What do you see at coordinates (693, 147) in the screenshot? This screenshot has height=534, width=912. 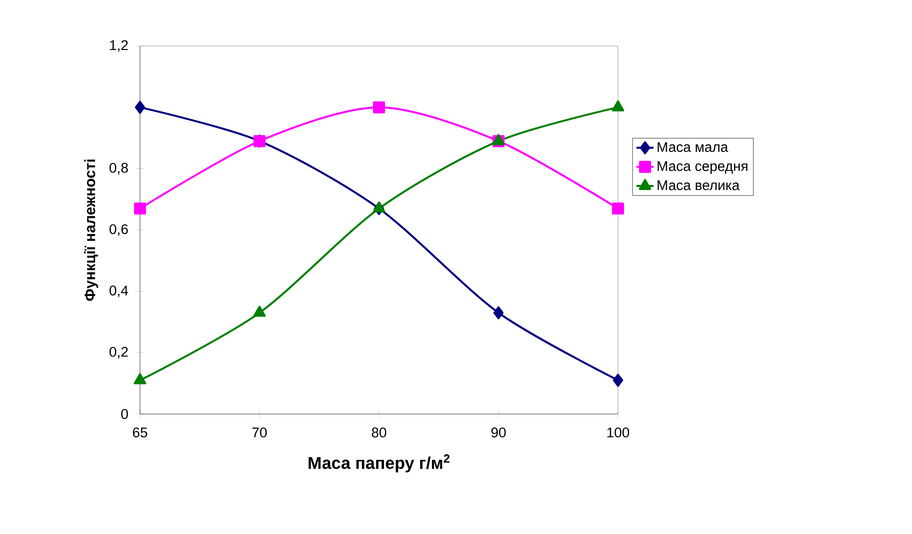 I see `legend-label: Маса мала` at bounding box center [693, 147].